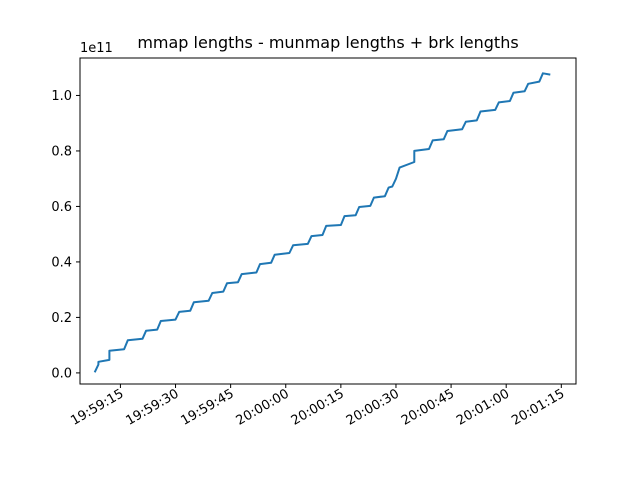 Image resolution: width=640 pixels, height=480 pixels. Describe the element at coordinates (61, 96) in the screenshot. I see `y-tick-label: 1.0` at that location.